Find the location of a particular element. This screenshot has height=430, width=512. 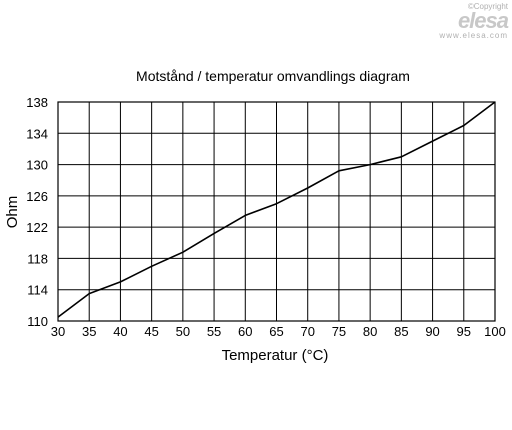

x-tick-label: 75 is located at coordinates (339, 331).